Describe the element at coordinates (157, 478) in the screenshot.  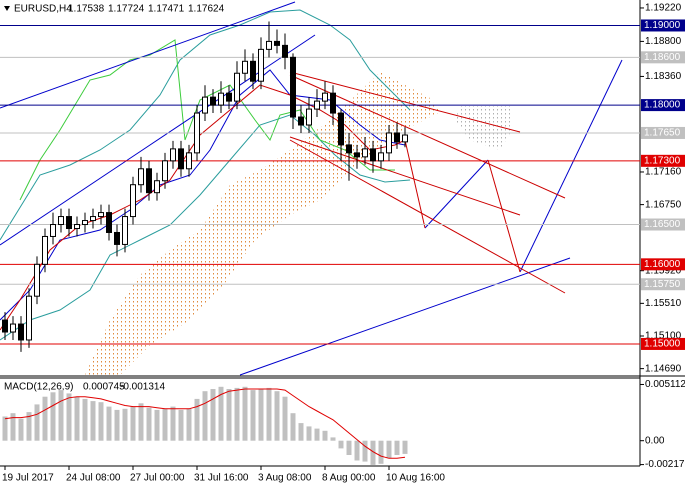
I see `x-tick-label: 27 Jul 00:00` at that location.